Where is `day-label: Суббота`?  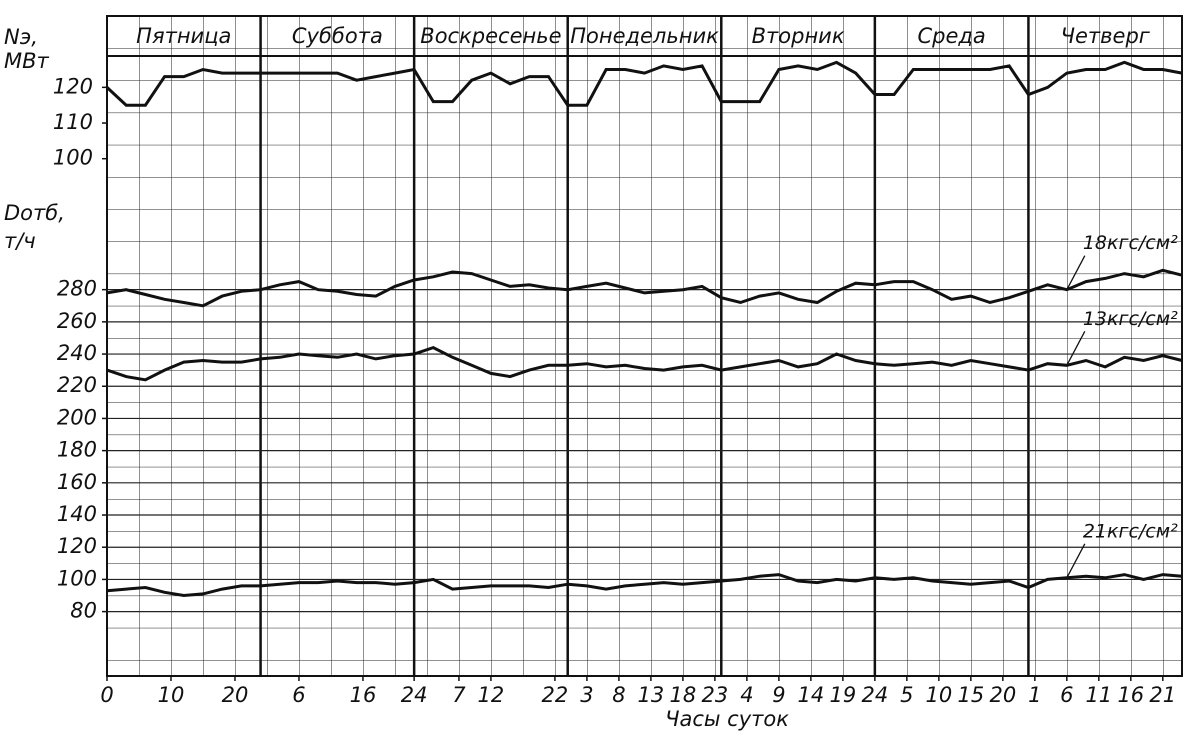
day-label: Суббота is located at coordinates (337, 36).